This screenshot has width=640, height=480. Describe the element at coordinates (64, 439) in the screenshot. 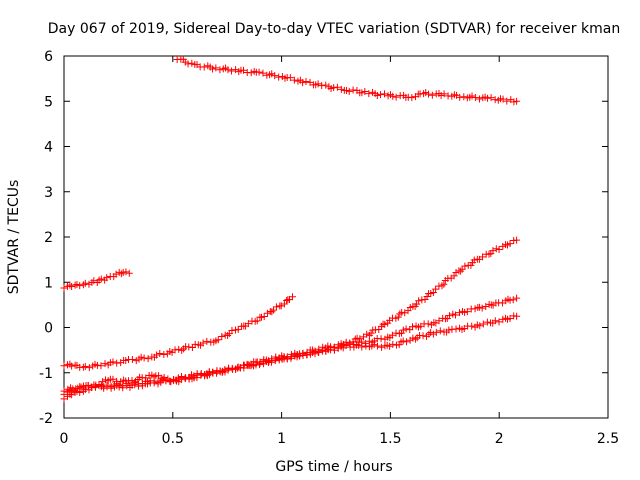

I see `x-tick-label: 0` at that location.